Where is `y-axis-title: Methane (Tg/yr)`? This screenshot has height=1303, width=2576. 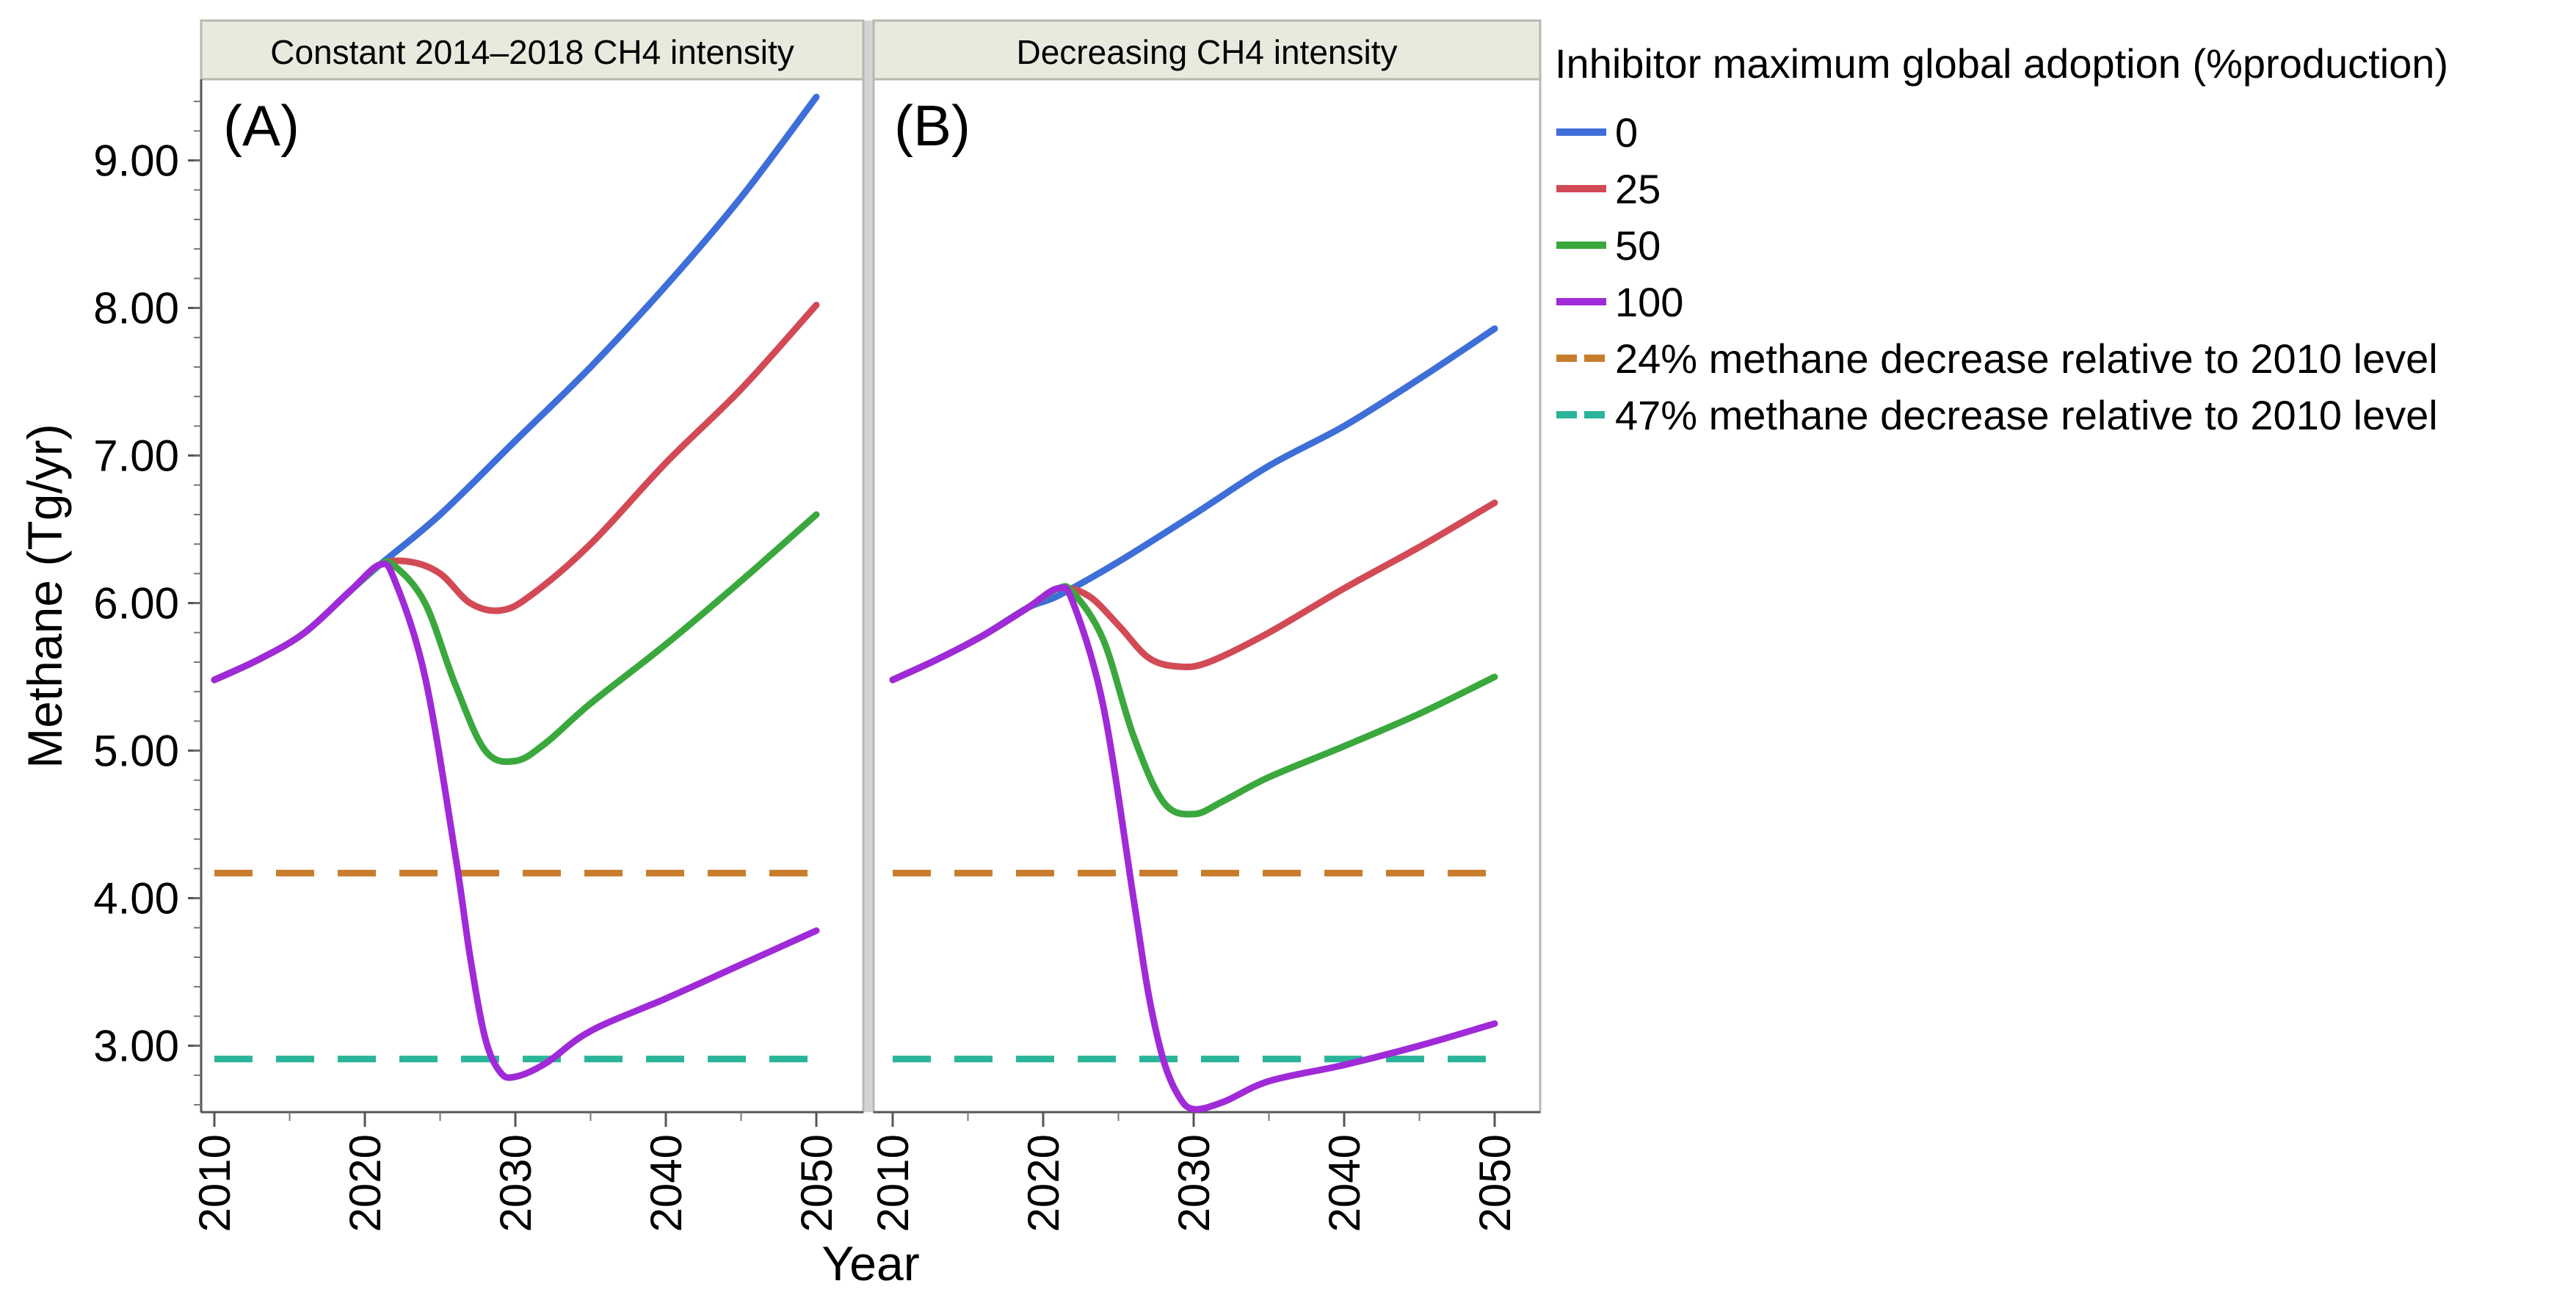
y-axis-title: Methane (Tg/yr) is located at coordinates (45, 596).